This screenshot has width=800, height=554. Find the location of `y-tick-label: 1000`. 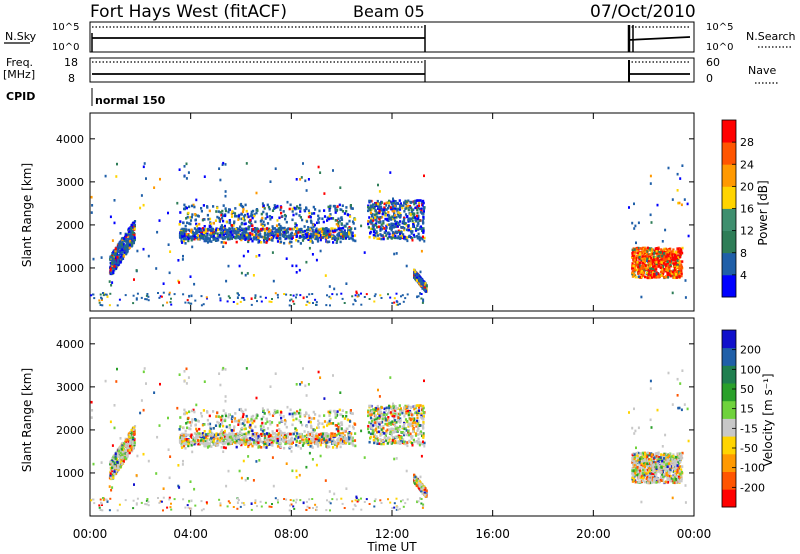

y-tick-label: 1000 is located at coordinates (70, 268).